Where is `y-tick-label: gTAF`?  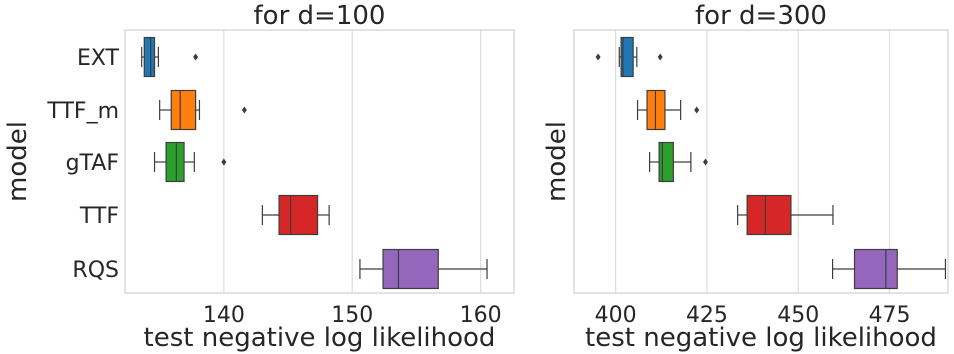
y-tick-label: gTAF is located at coordinates (92, 163).